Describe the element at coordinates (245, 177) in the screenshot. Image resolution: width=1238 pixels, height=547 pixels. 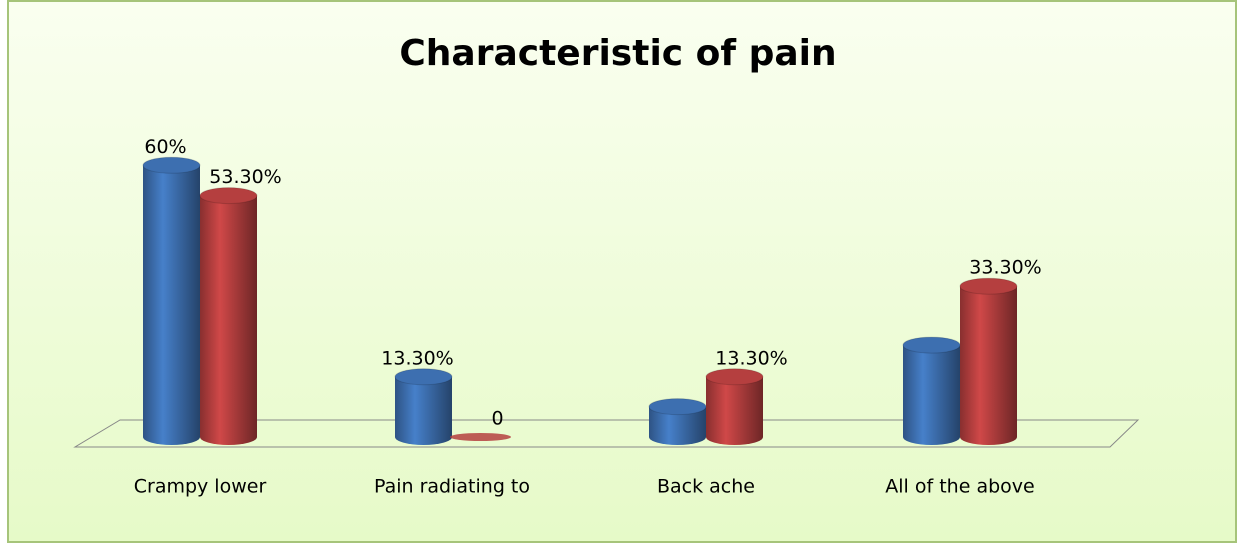
I see `data-label: 53.30%` at that location.